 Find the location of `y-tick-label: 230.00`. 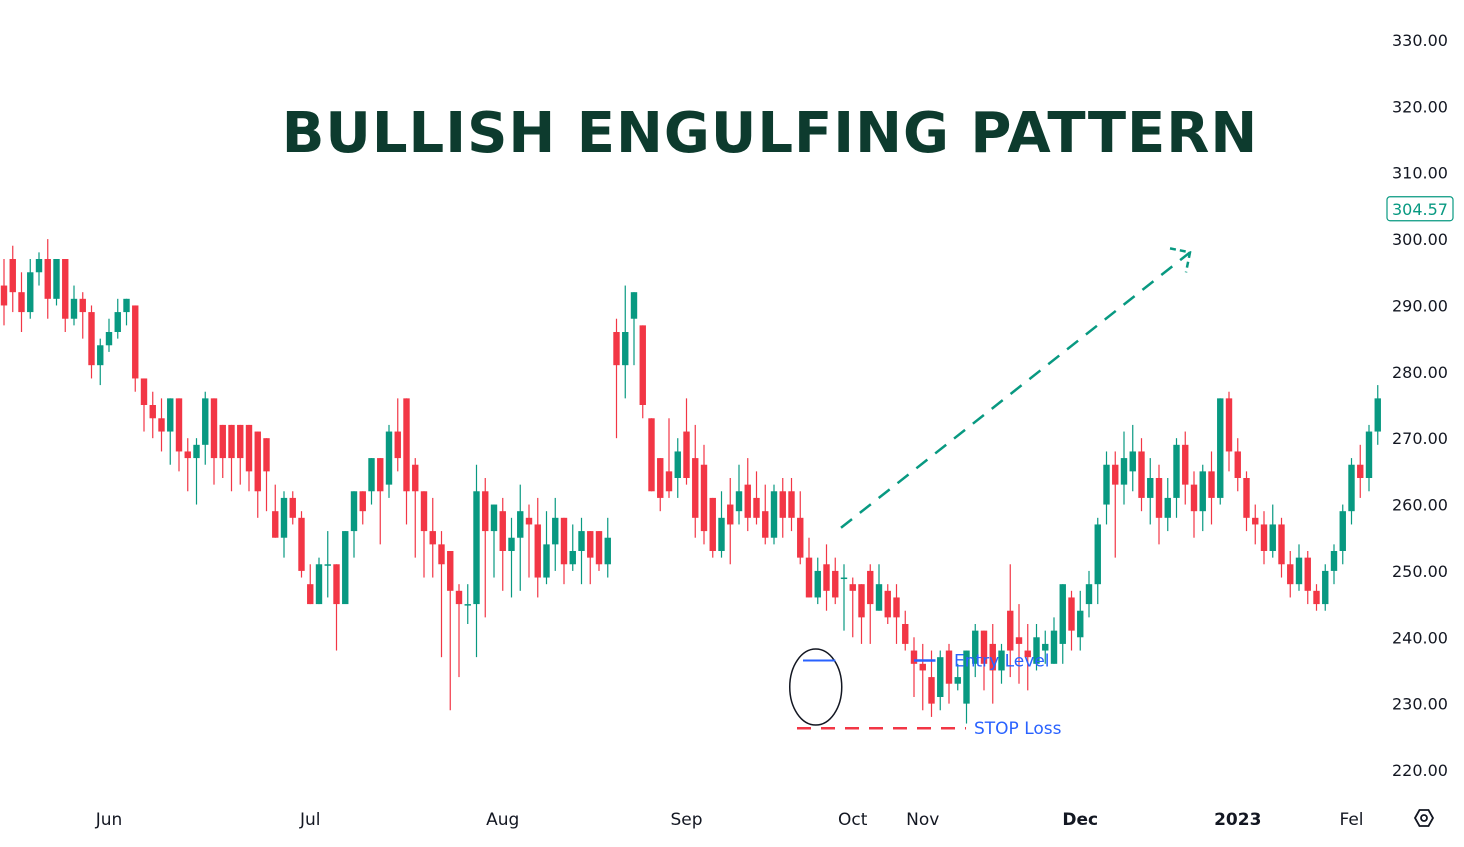

y-tick-label: 230.00 is located at coordinates (1420, 704).